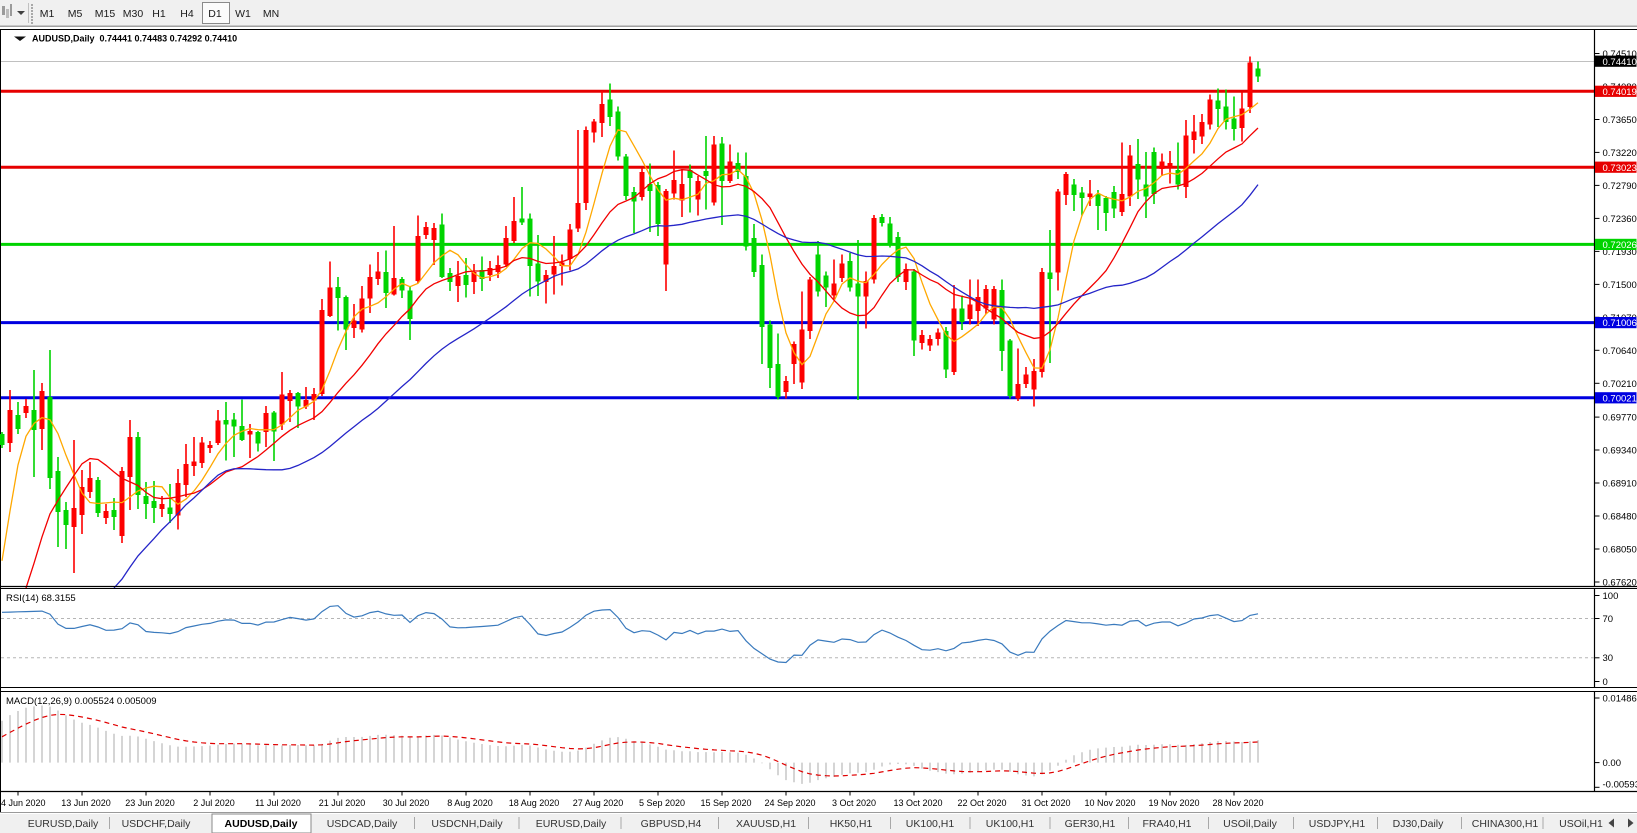 This screenshot has width=1637, height=833. What do you see at coordinates (1581, 824) in the screenshot?
I see `svg-text: USOil,H1` at bounding box center [1581, 824].